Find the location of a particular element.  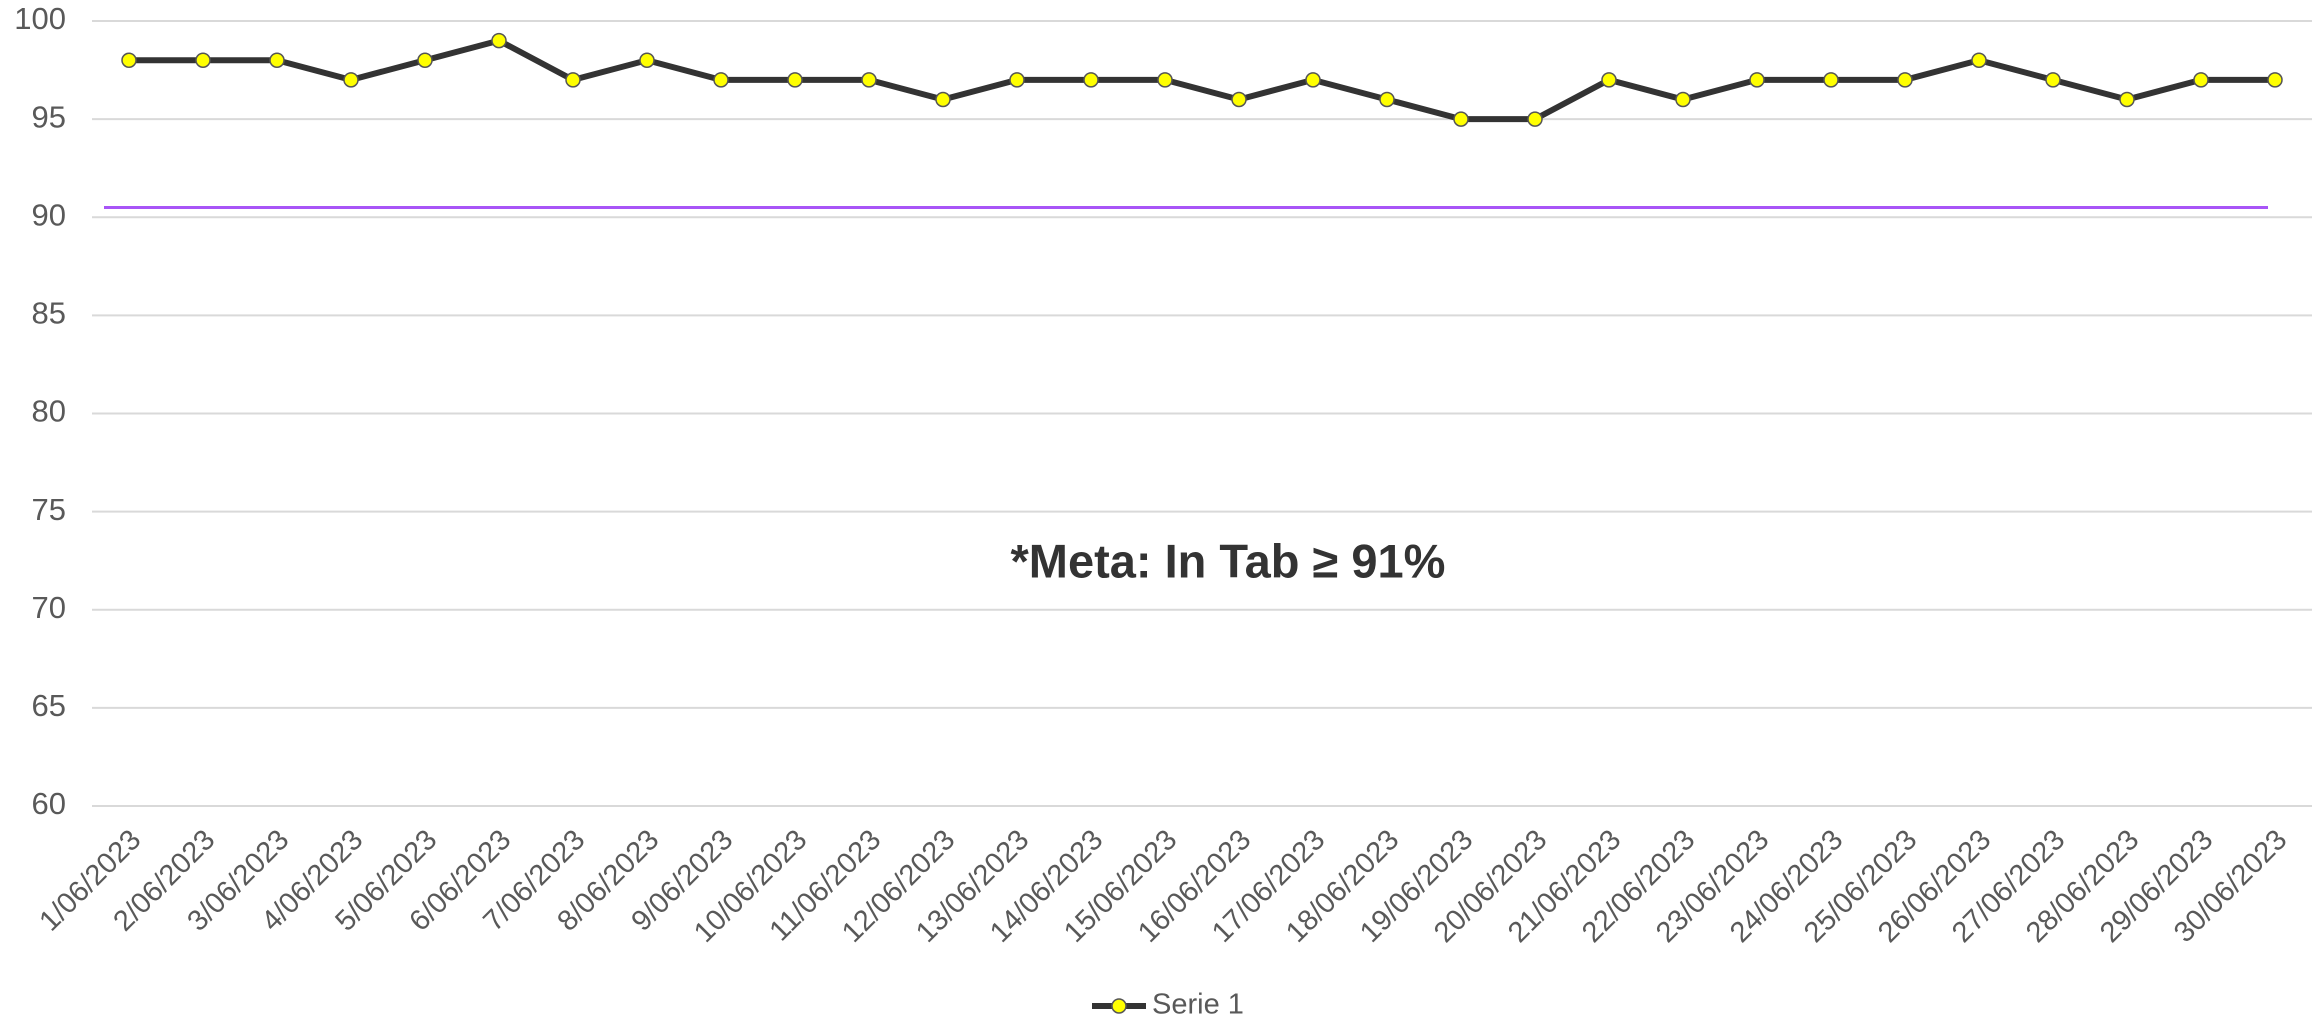

y-tick-label: 90 is located at coordinates (49, 214).